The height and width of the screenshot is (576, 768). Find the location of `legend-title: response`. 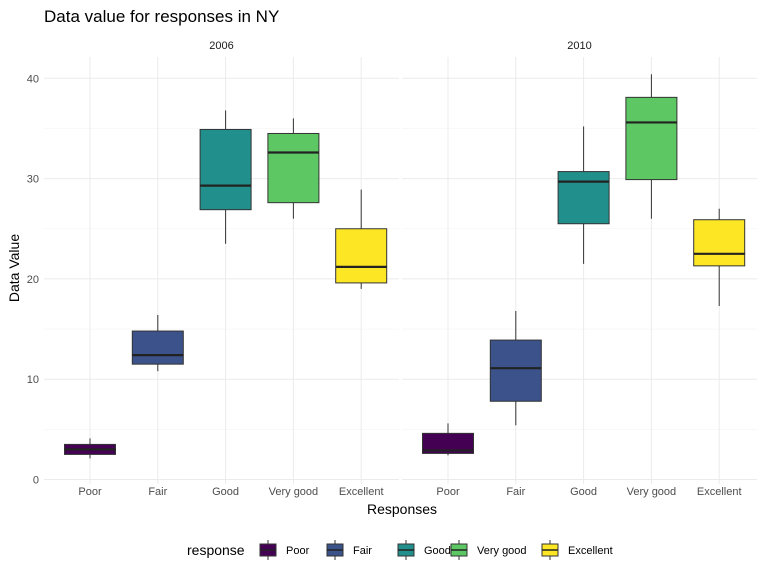

legend-title: response is located at coordinates (216, 550).